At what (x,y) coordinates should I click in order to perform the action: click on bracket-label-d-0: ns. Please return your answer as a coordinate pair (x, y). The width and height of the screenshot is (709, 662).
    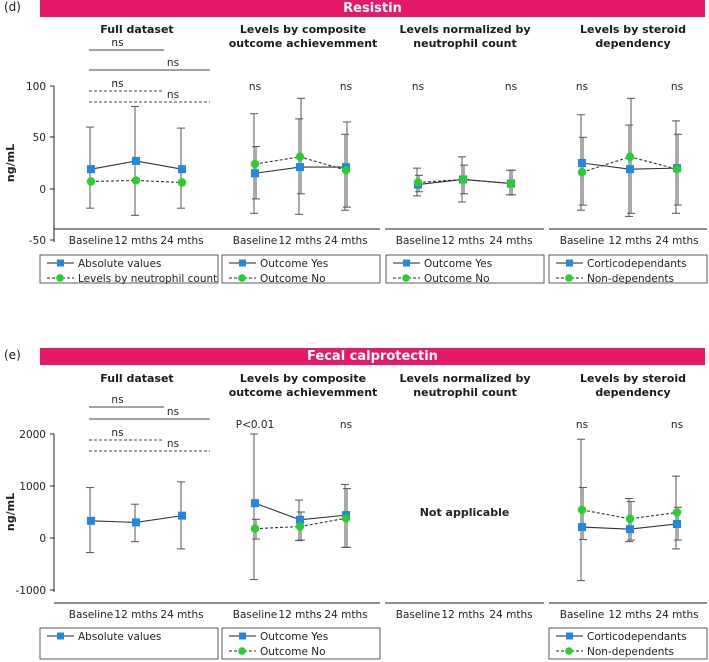
    Looking at the image, I should click on (117, 43).